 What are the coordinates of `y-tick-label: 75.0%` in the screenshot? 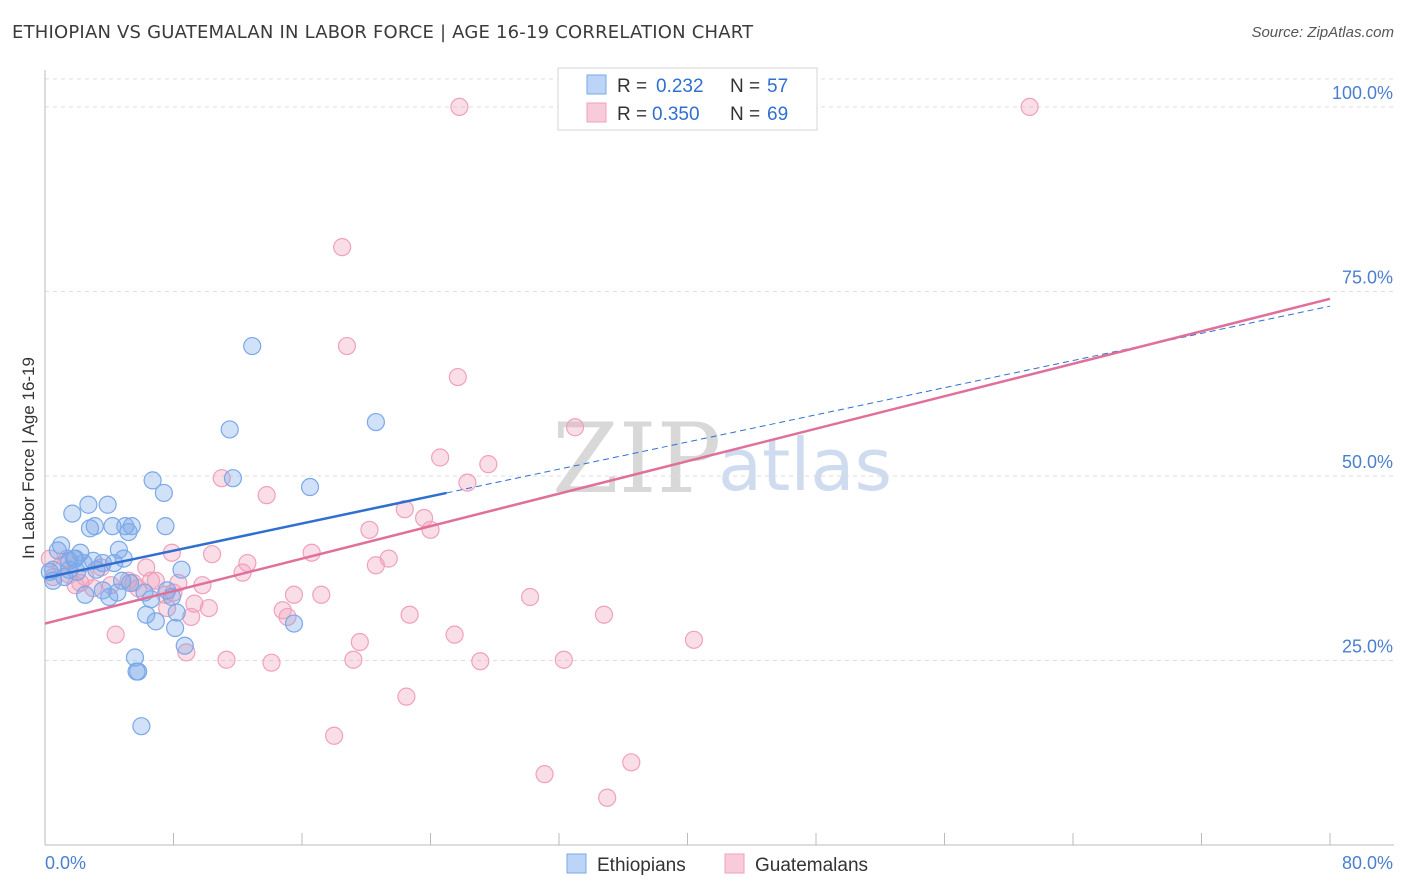 It's located at (1367, 277).